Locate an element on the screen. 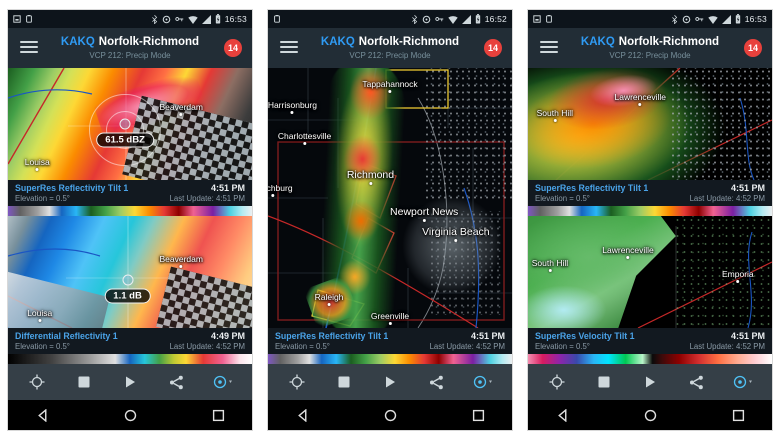 Image resolution: width=780 pixels, height=438 pixels. status-icons: 16:52 is located at coordinates (459, 19).